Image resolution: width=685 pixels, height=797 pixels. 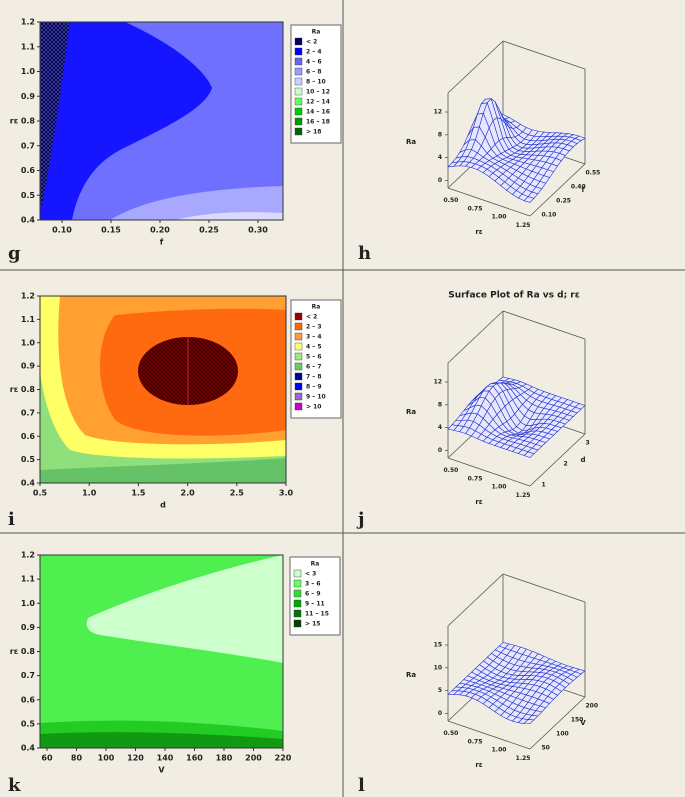 What do you see at coordinates (316, 397) in the screenshot?
I see `legend-label: 9 – 10` at bounding box center [316, 397].